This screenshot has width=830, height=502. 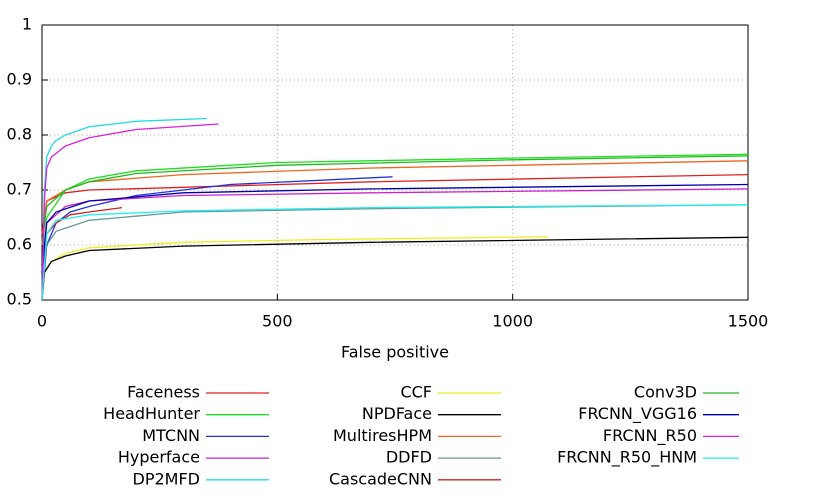 I want to click on legend-label: MTCNN, so click(x=171, y=435).